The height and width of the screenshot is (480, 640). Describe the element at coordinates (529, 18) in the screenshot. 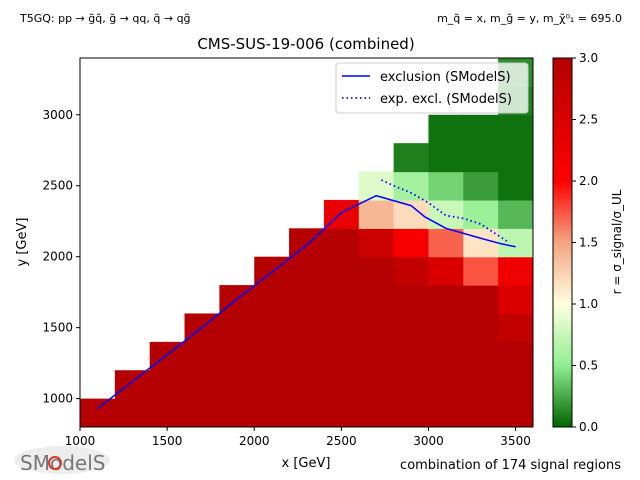

I see `masses-label: m_q̃ = x, m_g̃ = y, m_χ̃⁰₁ = 695.0` at that location.